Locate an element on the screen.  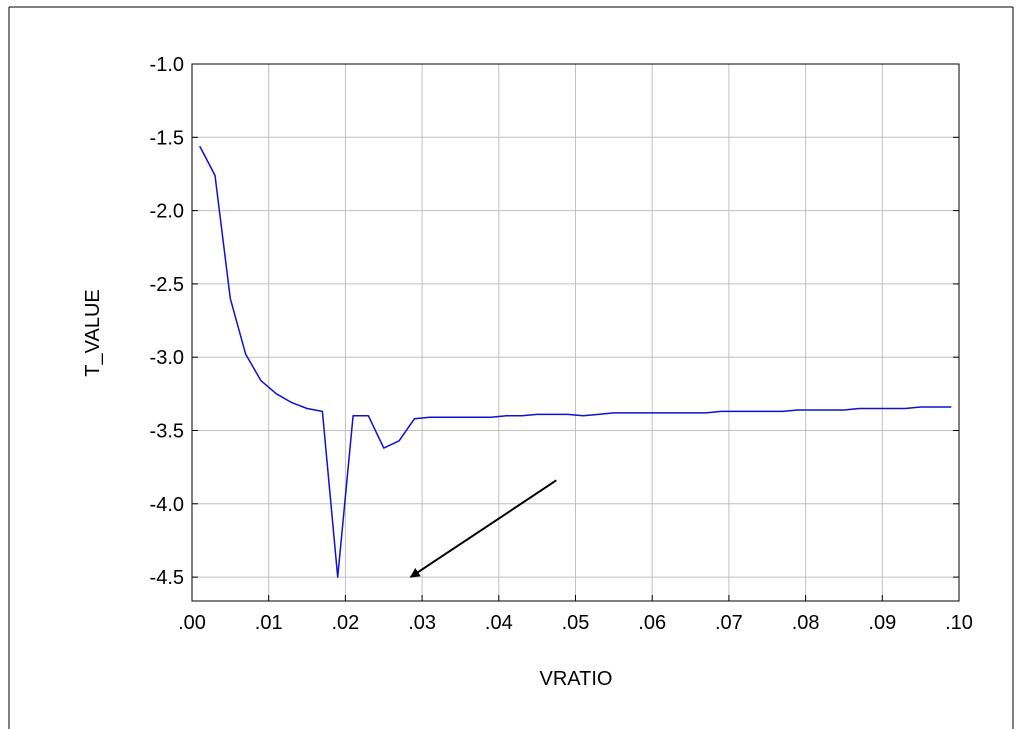
annotation-arrow is located at coordinates (483, 528).